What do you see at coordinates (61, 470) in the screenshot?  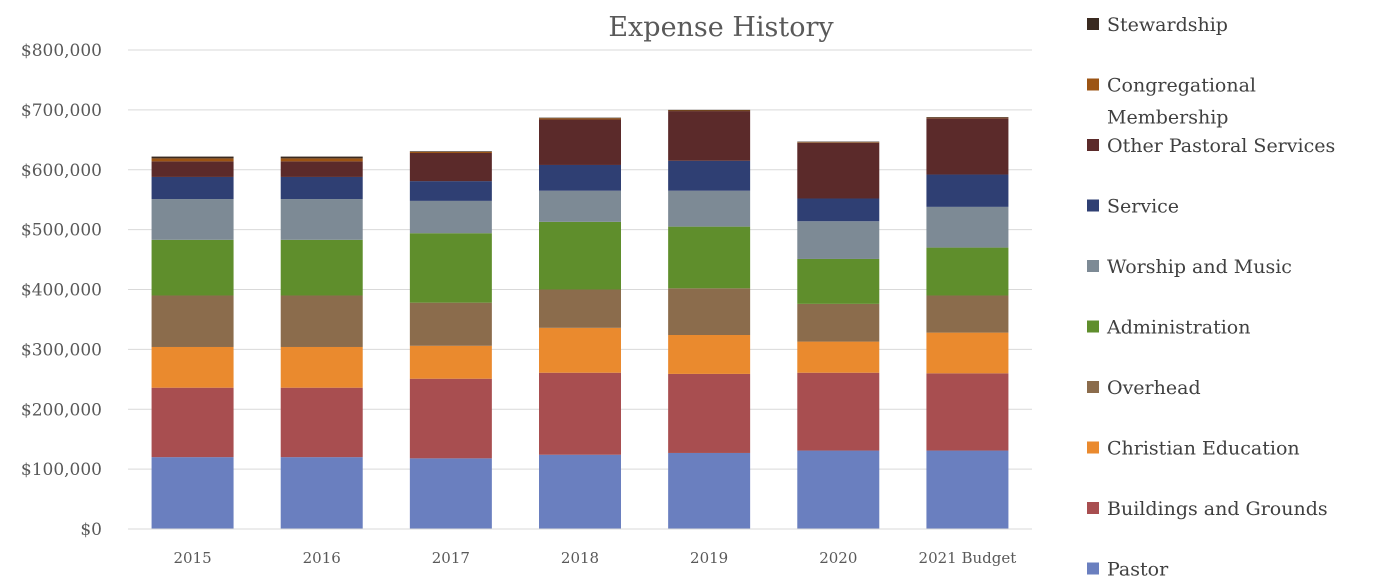 I see `y-tick-label: $100,000` at bounding box center [61, 470].